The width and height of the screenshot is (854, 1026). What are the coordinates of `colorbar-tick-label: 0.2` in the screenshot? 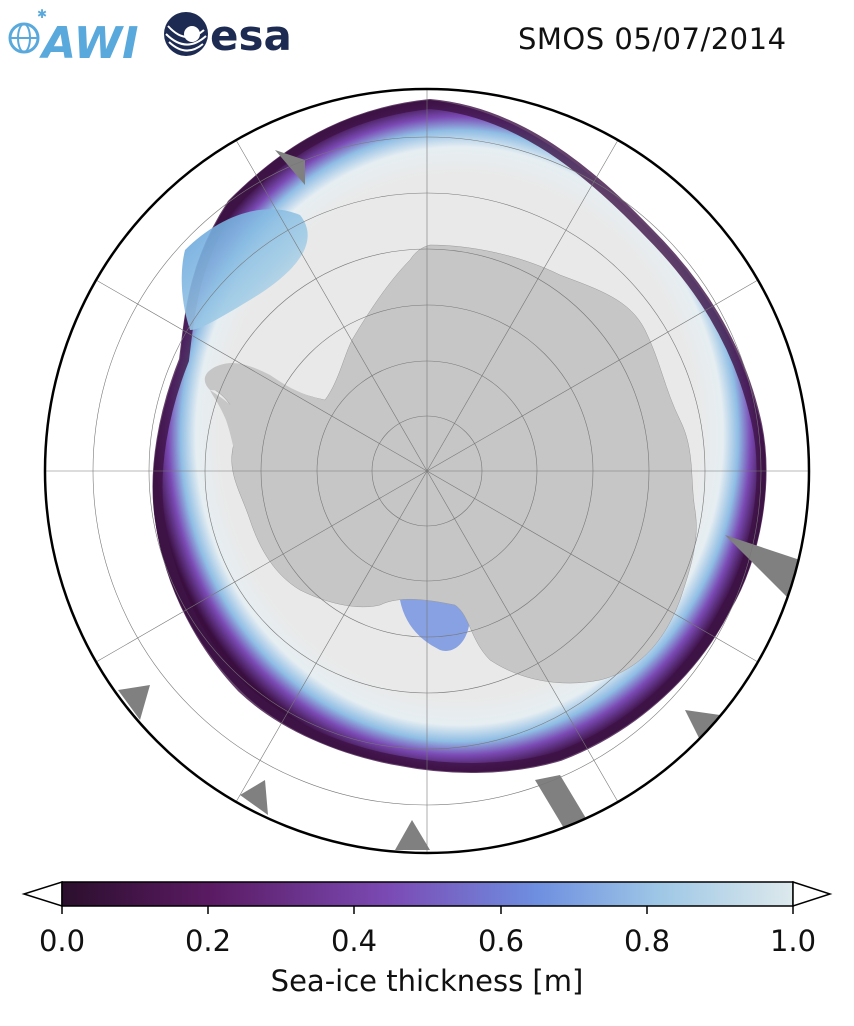 It's located at (208, 941).